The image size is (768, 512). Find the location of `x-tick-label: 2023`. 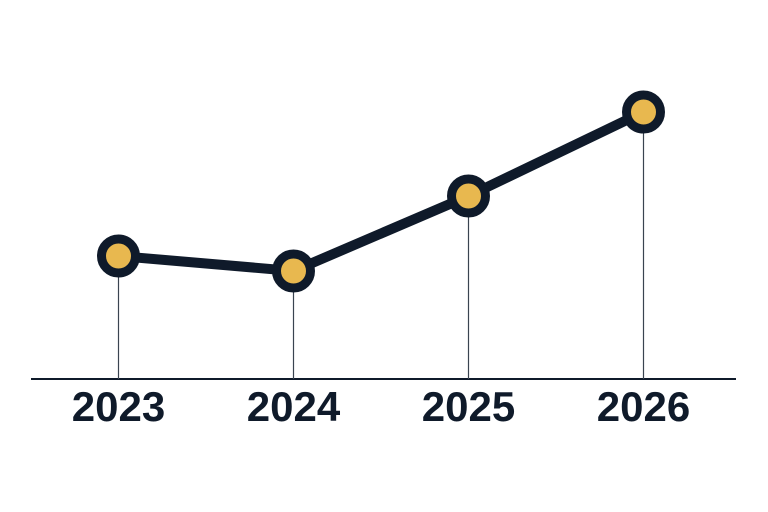

x-tick-label: 2023 is located at coordinates (118, 406).